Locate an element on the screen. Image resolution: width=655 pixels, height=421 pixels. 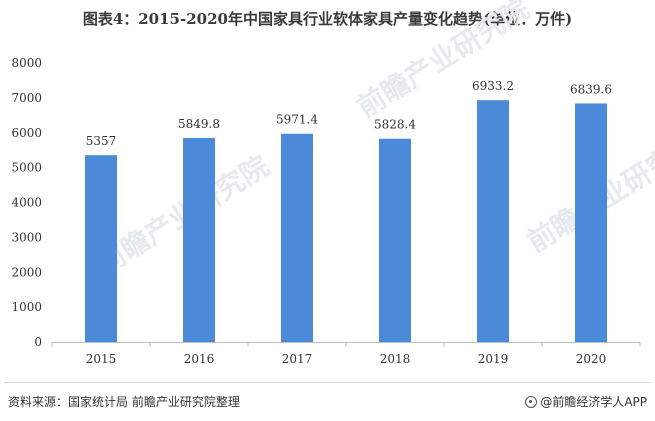
data-label: 6933.2 is located at coordinates (493, 86).